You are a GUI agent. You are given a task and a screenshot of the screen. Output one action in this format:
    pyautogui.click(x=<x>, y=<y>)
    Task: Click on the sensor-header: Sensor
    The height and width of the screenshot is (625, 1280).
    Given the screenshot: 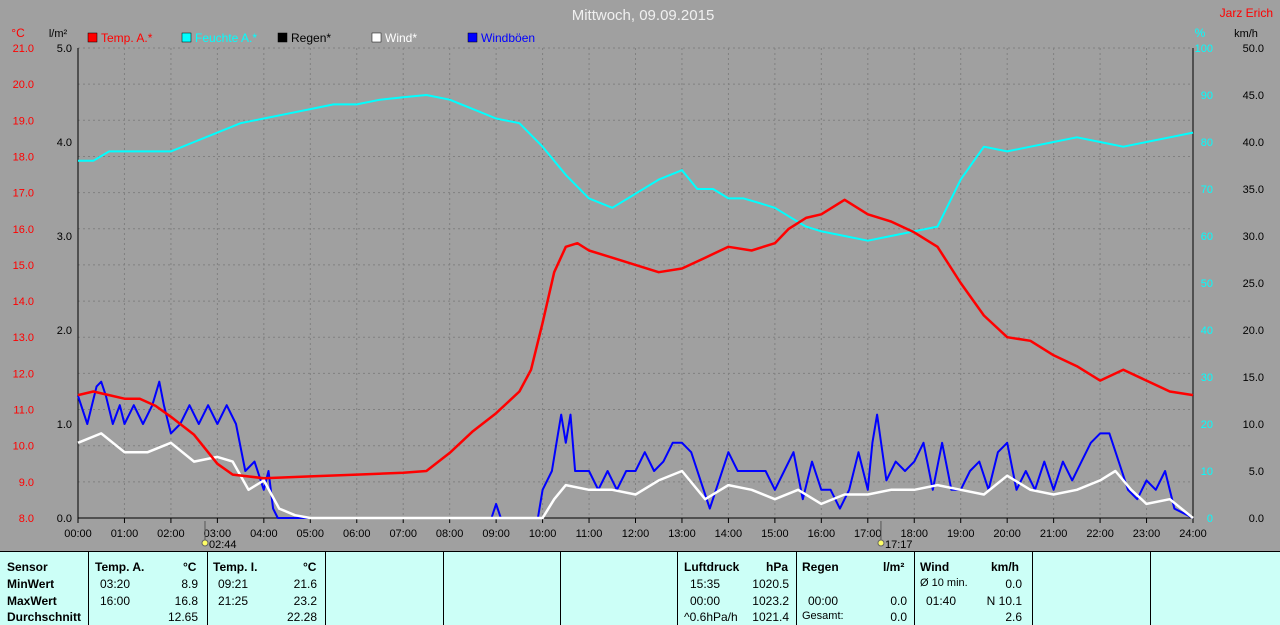 What is the action you would take?
    pyautogui.click(x=27, y=567)
    